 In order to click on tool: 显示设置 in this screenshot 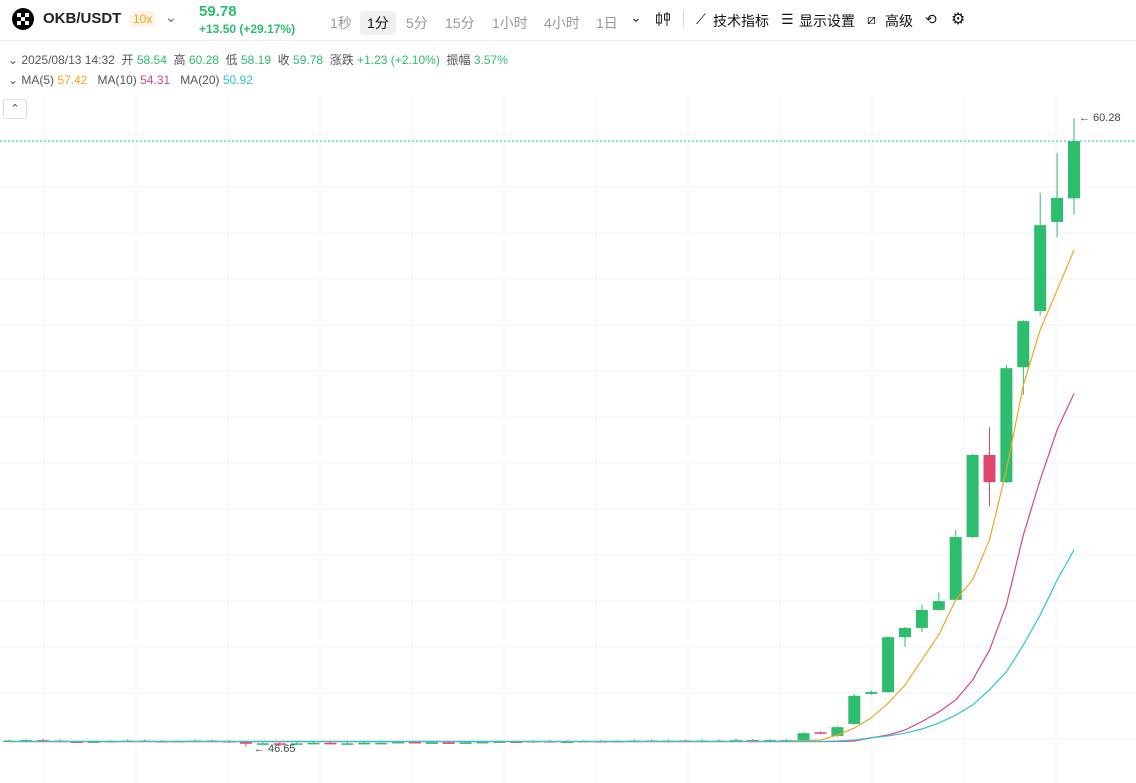, I will do `click(827, 21)`.